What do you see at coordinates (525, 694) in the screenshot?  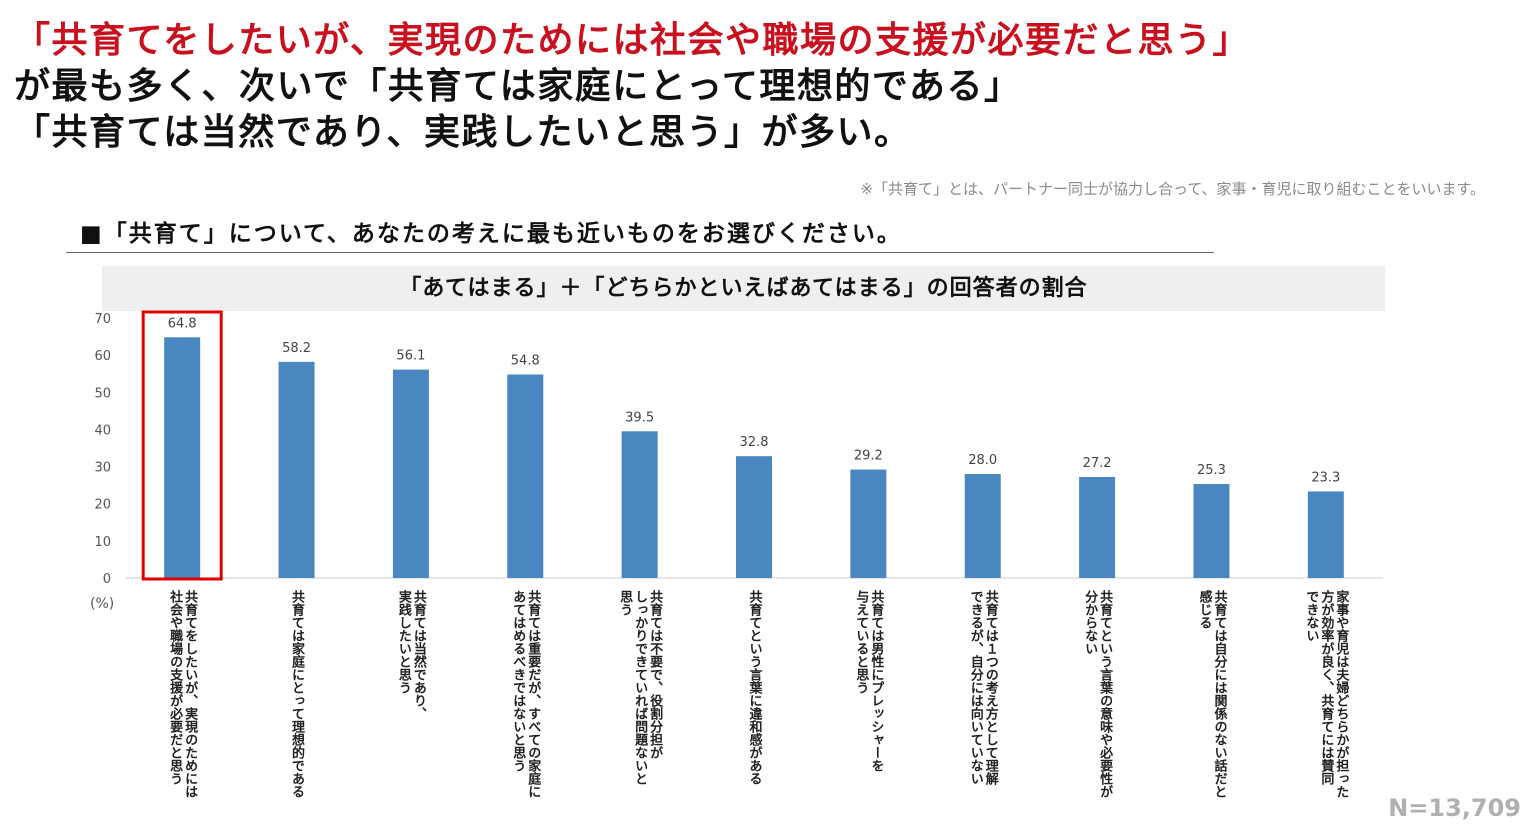 I see `x-tick-label: 共育ては重要だが、すべての家庭に あてはめるべきではないと思う` at bounding box center [525, 694].